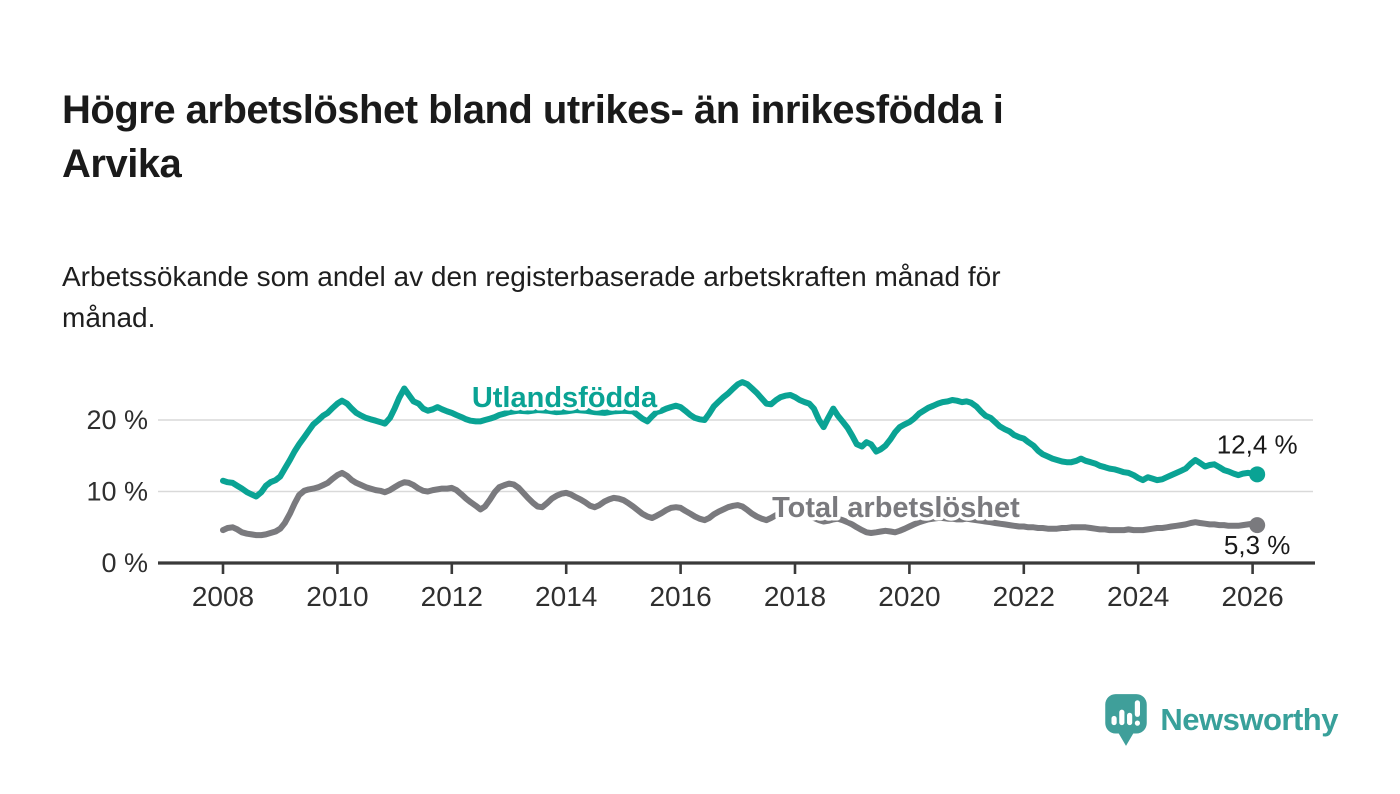 This screenshot has height=794, width=1400. I want to click on logo-bubble-shape, so click(1126, 720).